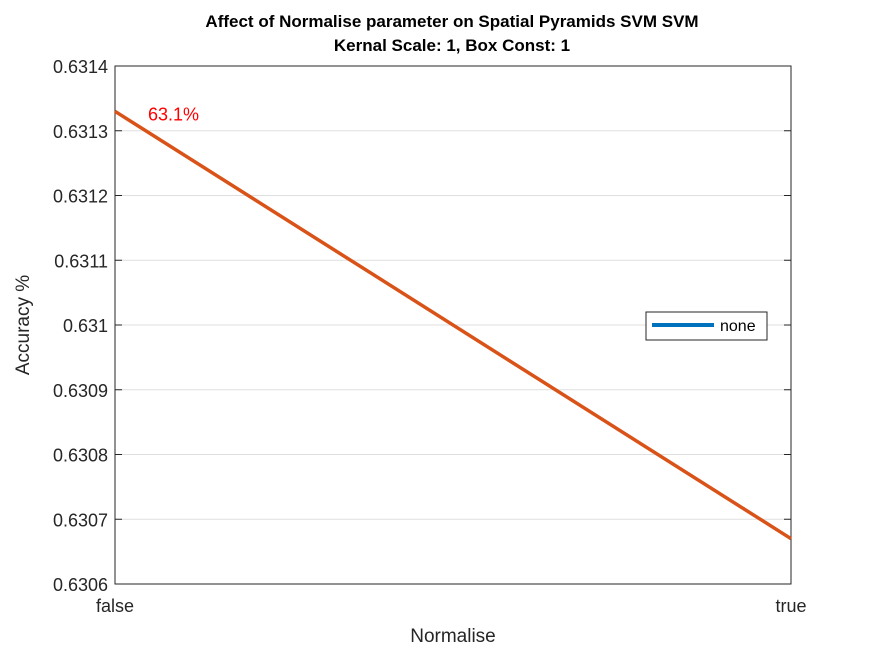 This screenshot has width=875, height=656. I want to click on x-tick-label: false, so click(115, 606).